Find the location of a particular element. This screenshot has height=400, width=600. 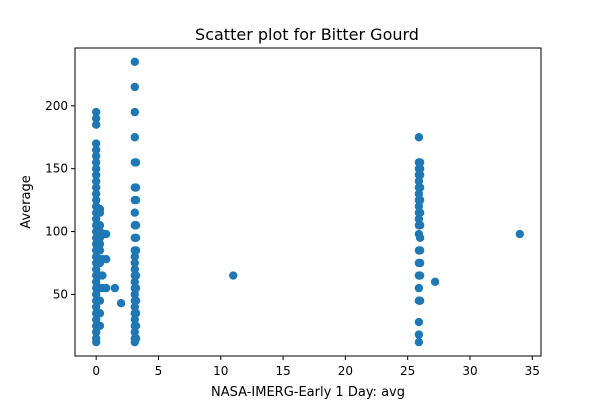

y-tick-label: 200 is located at coordinates (56, 106).